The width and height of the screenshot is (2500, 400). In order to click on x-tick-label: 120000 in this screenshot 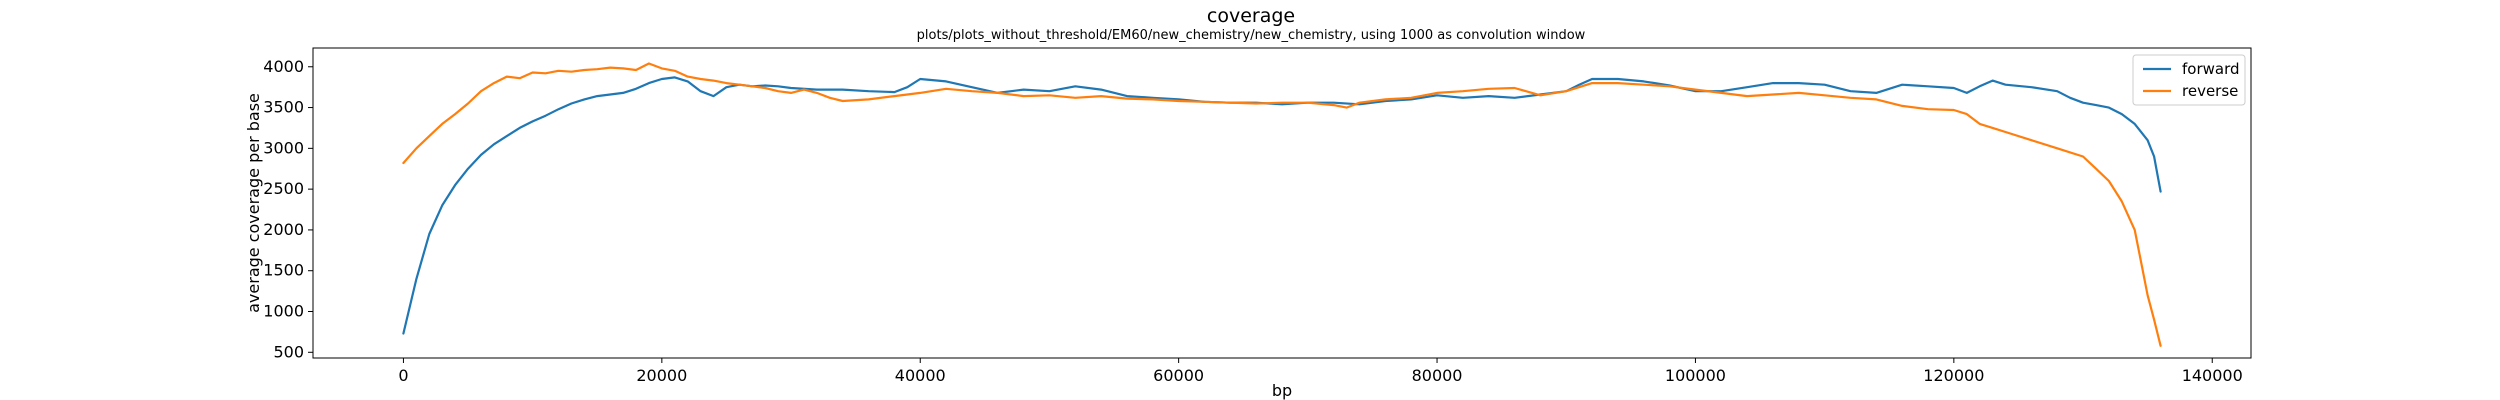, I will do `click(1953, 375)`.